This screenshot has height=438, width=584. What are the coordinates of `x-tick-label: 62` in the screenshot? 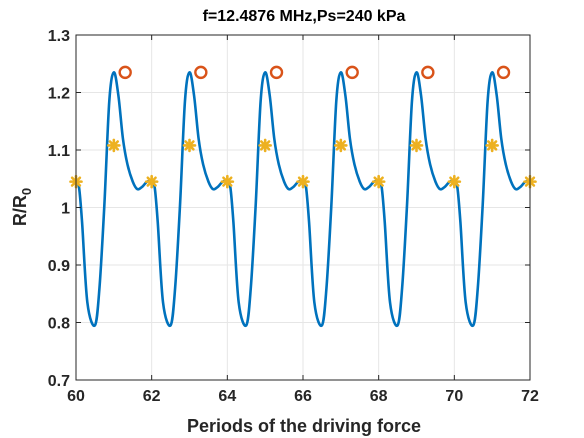 It's located at (152, 396).